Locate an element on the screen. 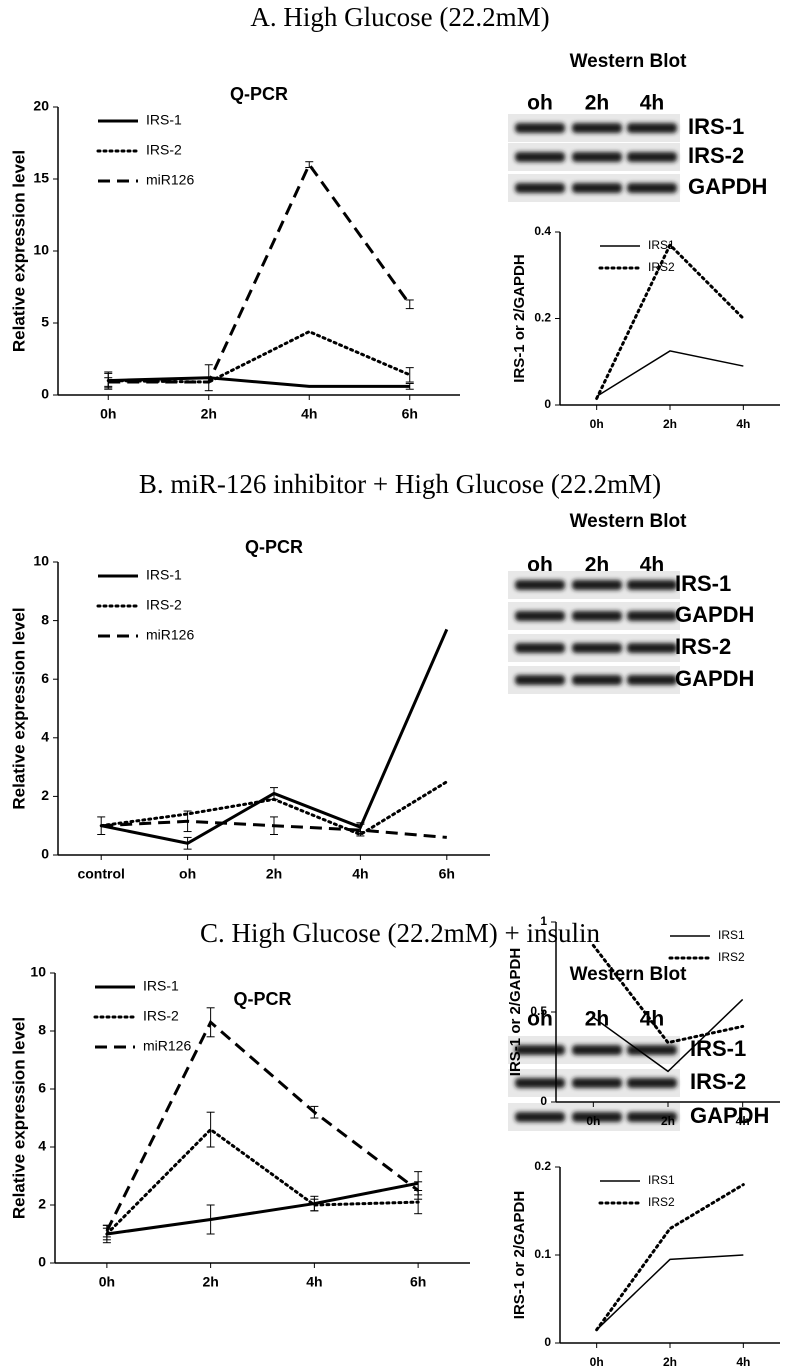 The image size is (800, 1370). y-tick-label: 5 is located at coordinates (45, 322).